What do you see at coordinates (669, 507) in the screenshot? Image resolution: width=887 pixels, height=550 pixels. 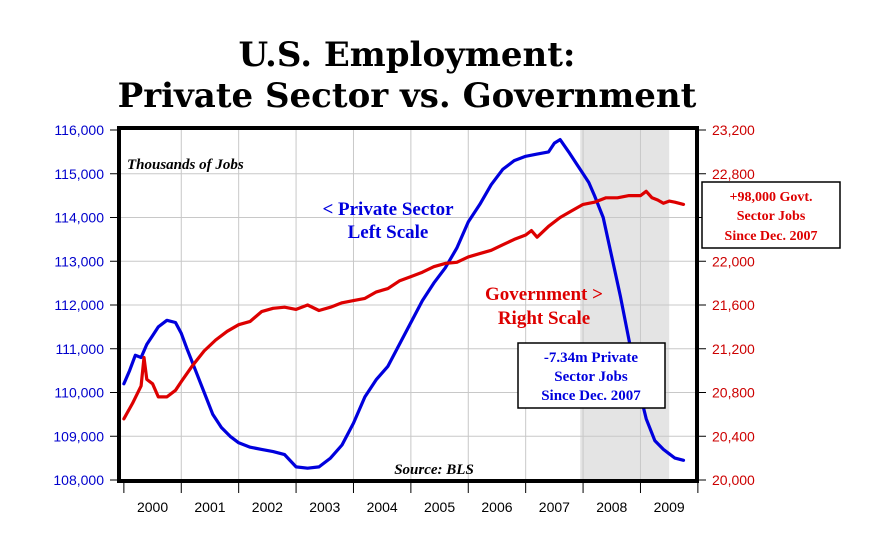 I see `x-tick-label: 2009` at bounding box center [669, 507].